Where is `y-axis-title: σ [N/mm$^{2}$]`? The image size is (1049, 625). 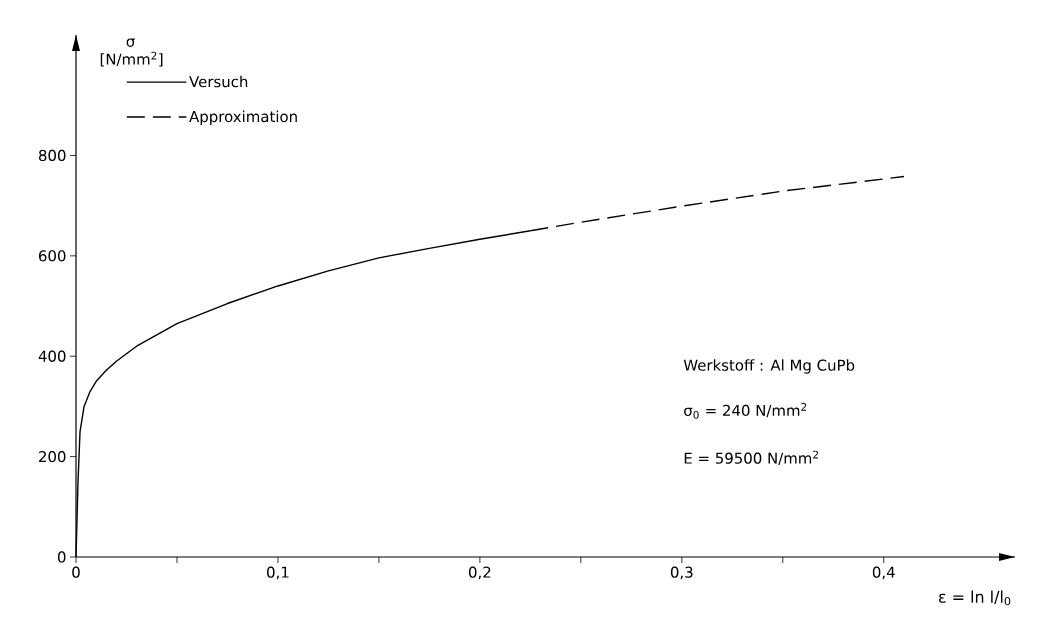 y-axis-title: σ [N/mm$^{2}$] is located at coordinates (131, 52).